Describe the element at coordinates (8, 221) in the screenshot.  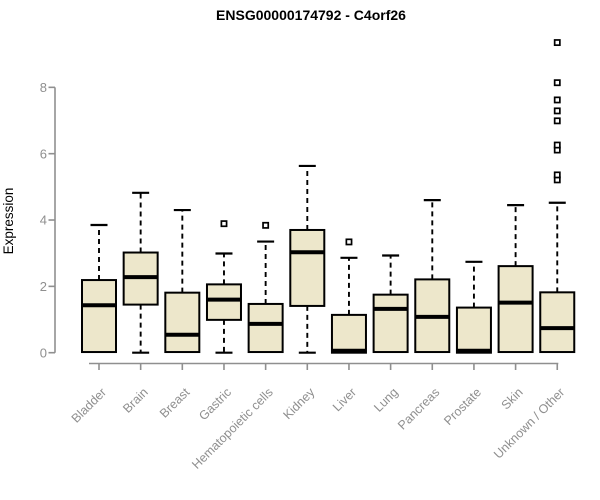
I see `y-axis-title: Expression` at that location.